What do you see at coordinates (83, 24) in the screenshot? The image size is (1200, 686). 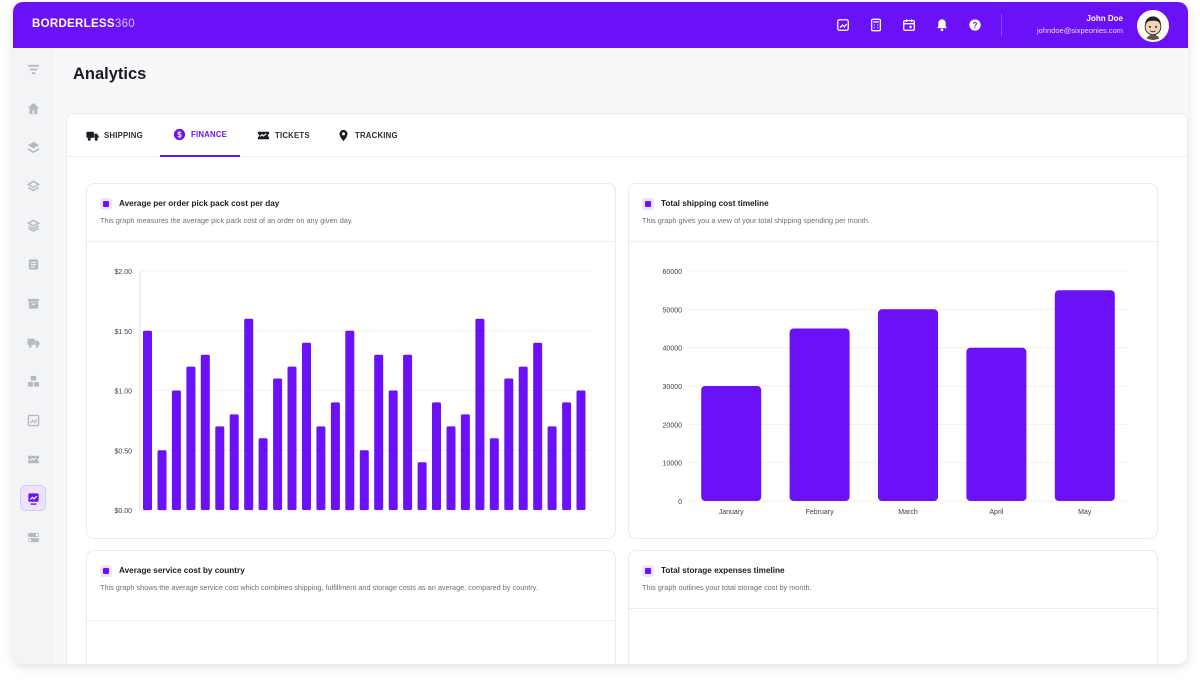 I see `brand-logo: BORDERLESS360` at bounding box center [83, 24].